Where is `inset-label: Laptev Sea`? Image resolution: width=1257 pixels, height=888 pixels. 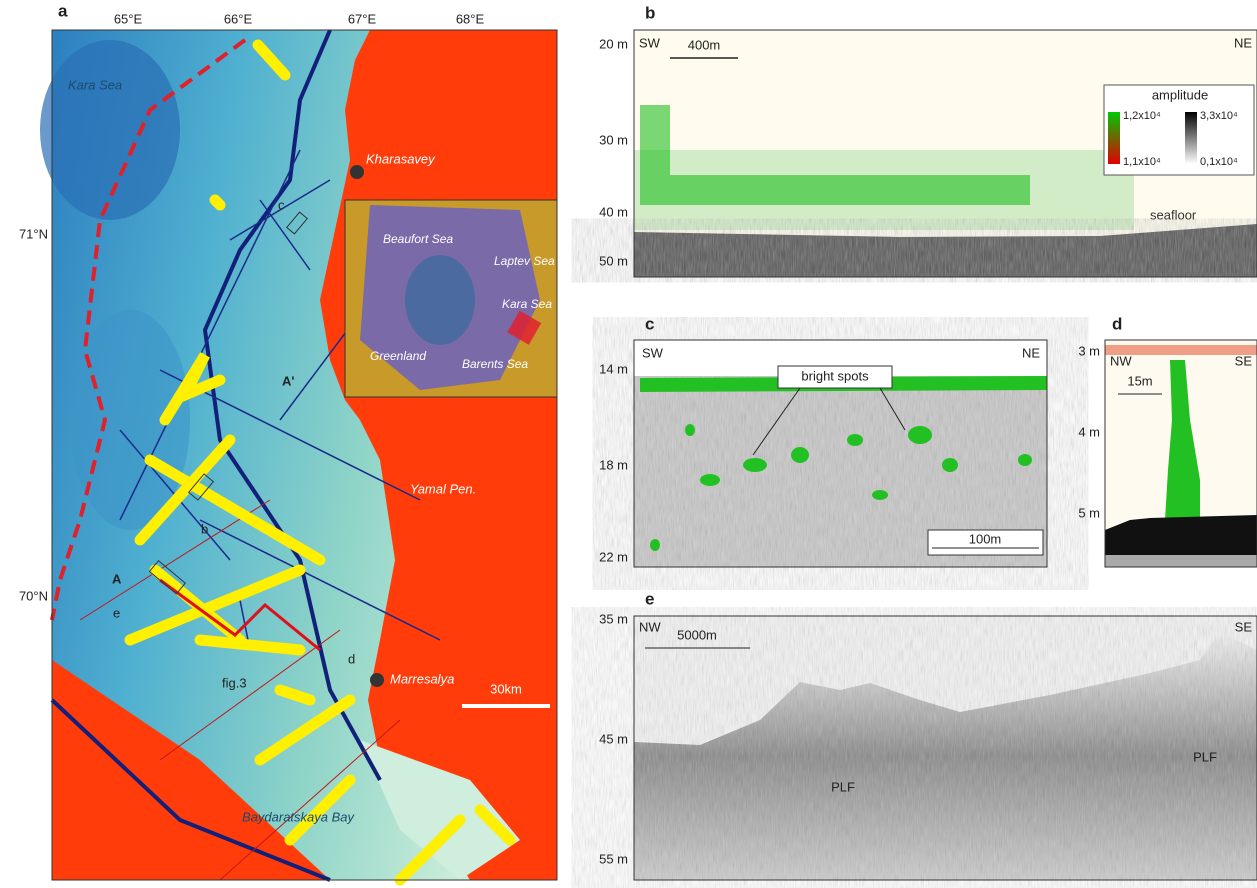
inset-label: Laptev Sea is located at coordinates (524, 261).